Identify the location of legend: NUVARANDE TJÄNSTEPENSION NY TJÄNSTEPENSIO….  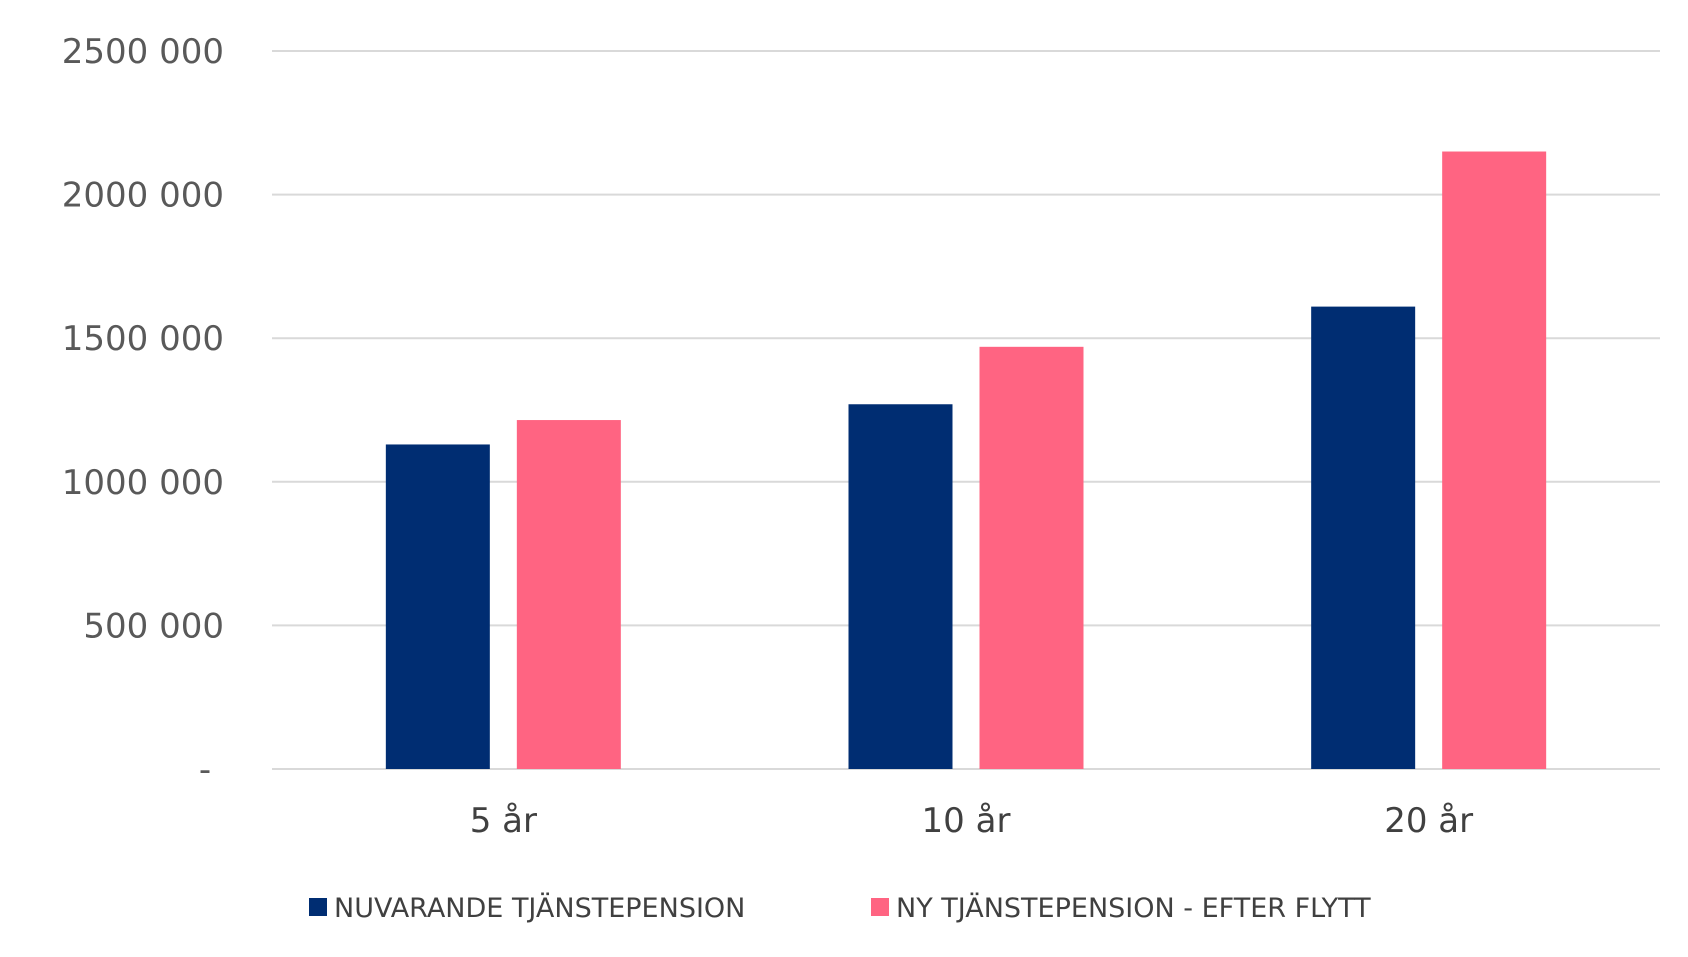
(840, 908).